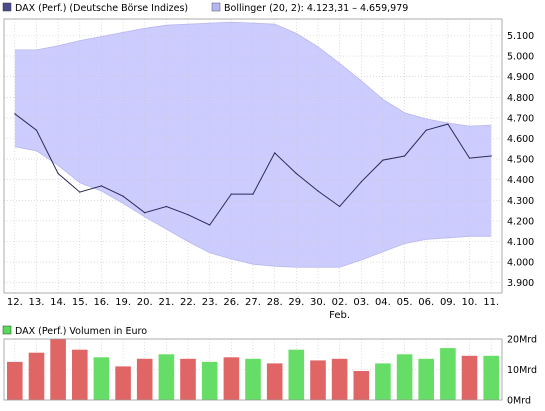  I want to click on x-month-label: Feb., so click(339, 315).